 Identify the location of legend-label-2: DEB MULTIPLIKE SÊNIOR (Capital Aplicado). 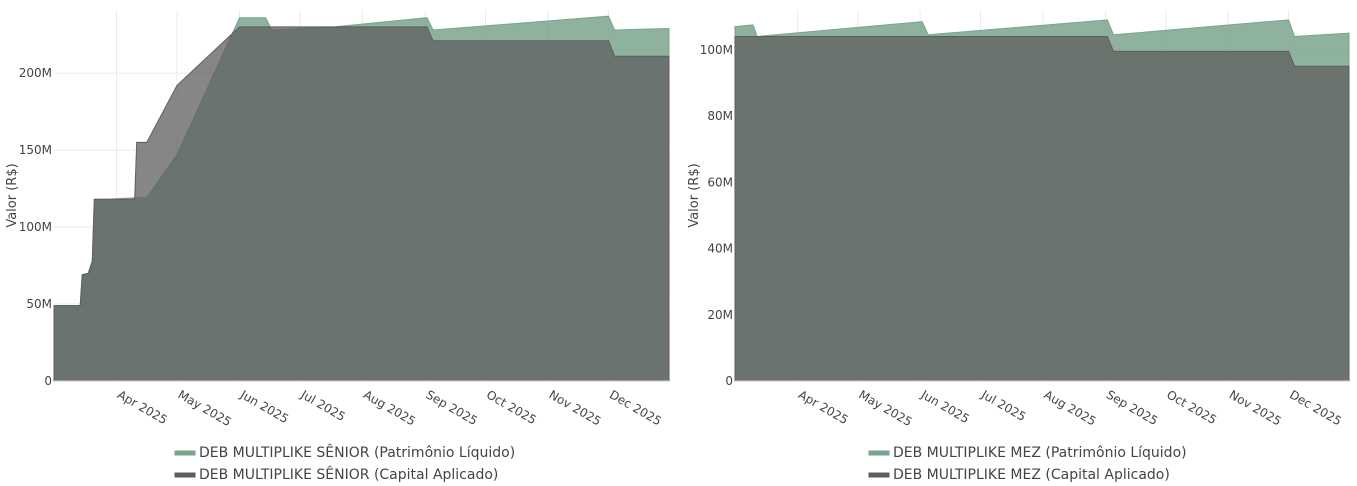
(348, 474).